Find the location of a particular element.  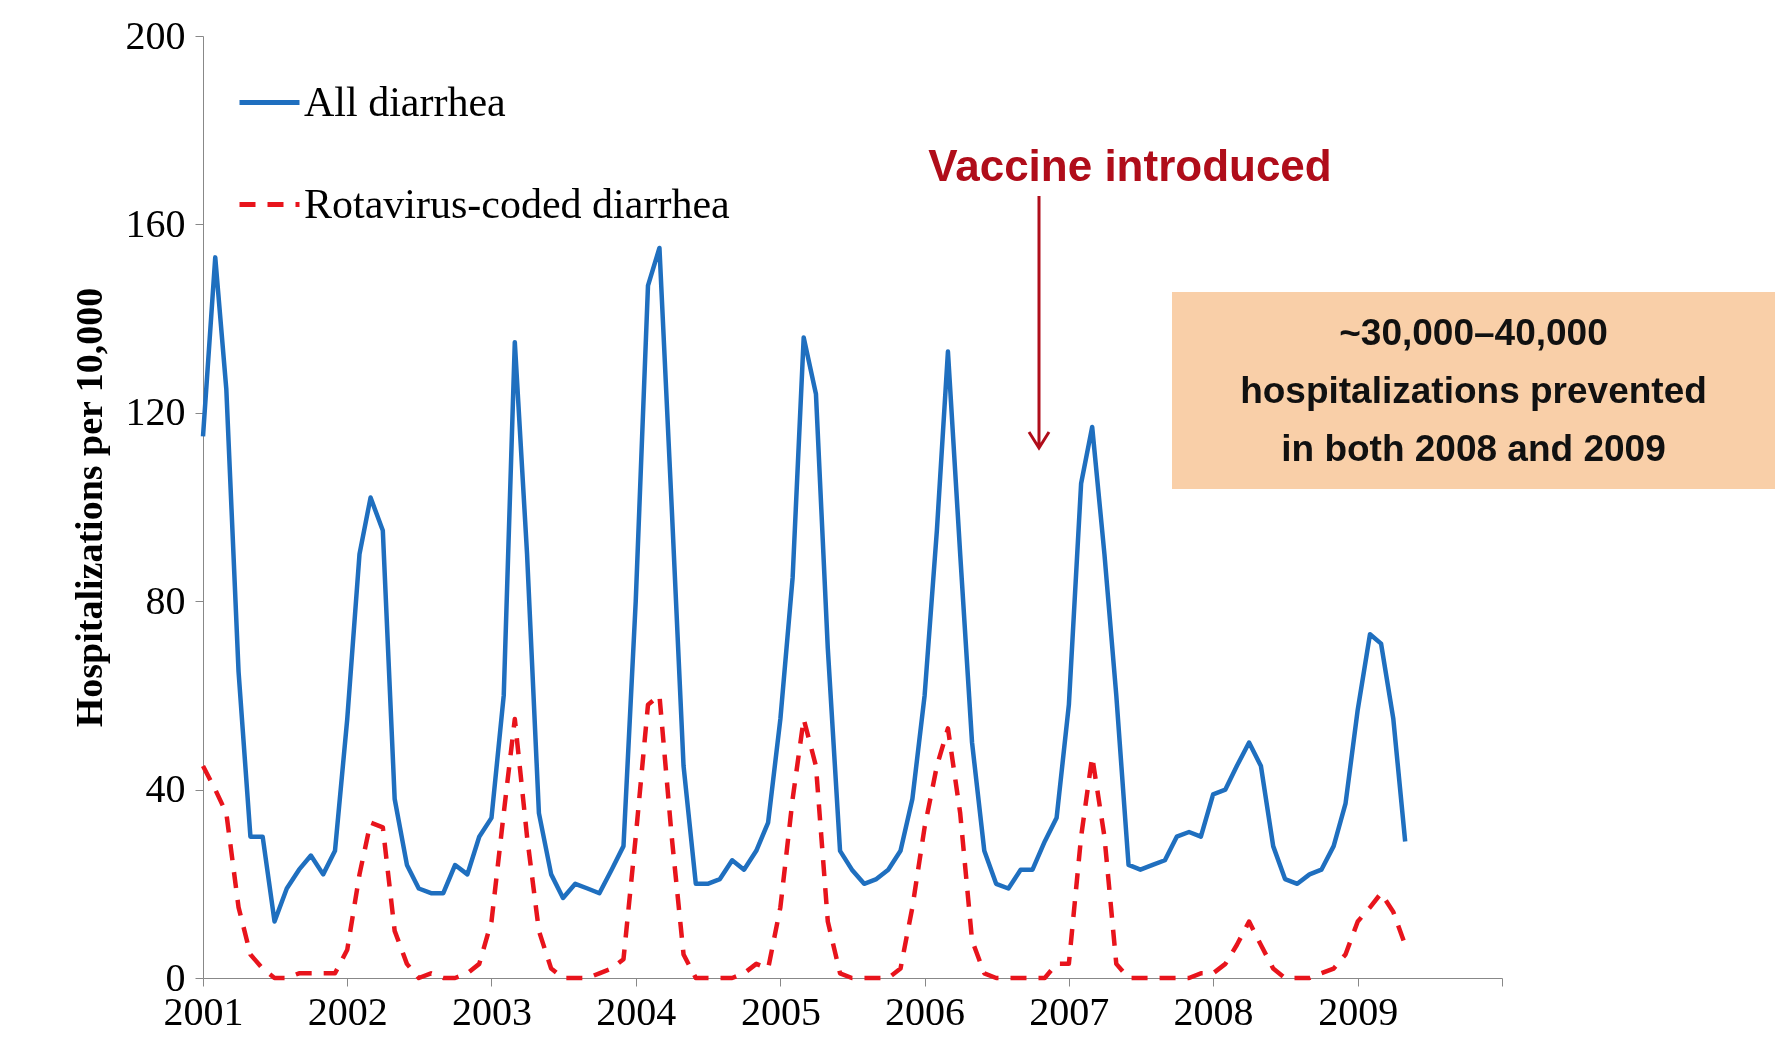

annotation: Vaccine introduced is located at coordinates (1130, 166).